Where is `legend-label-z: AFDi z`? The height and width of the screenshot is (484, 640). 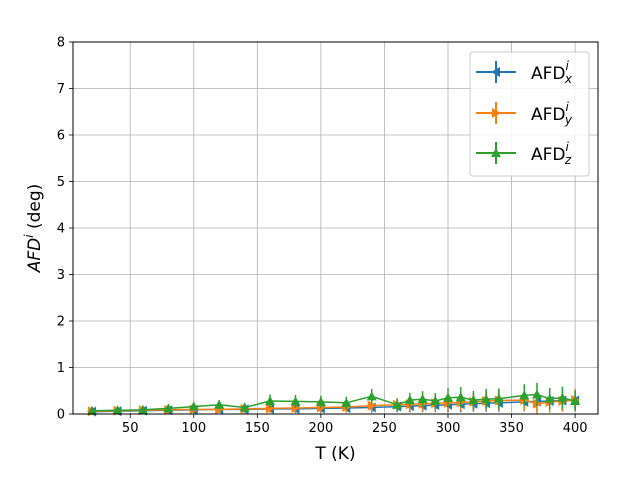
legend-label-z: AFDi z is located at coordinates (551, 153).